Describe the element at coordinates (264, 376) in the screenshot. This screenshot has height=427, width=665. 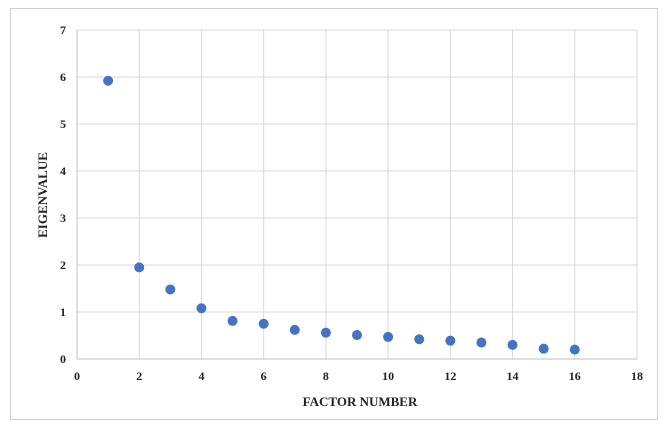
I see `x-tick-label: 6` at that location.